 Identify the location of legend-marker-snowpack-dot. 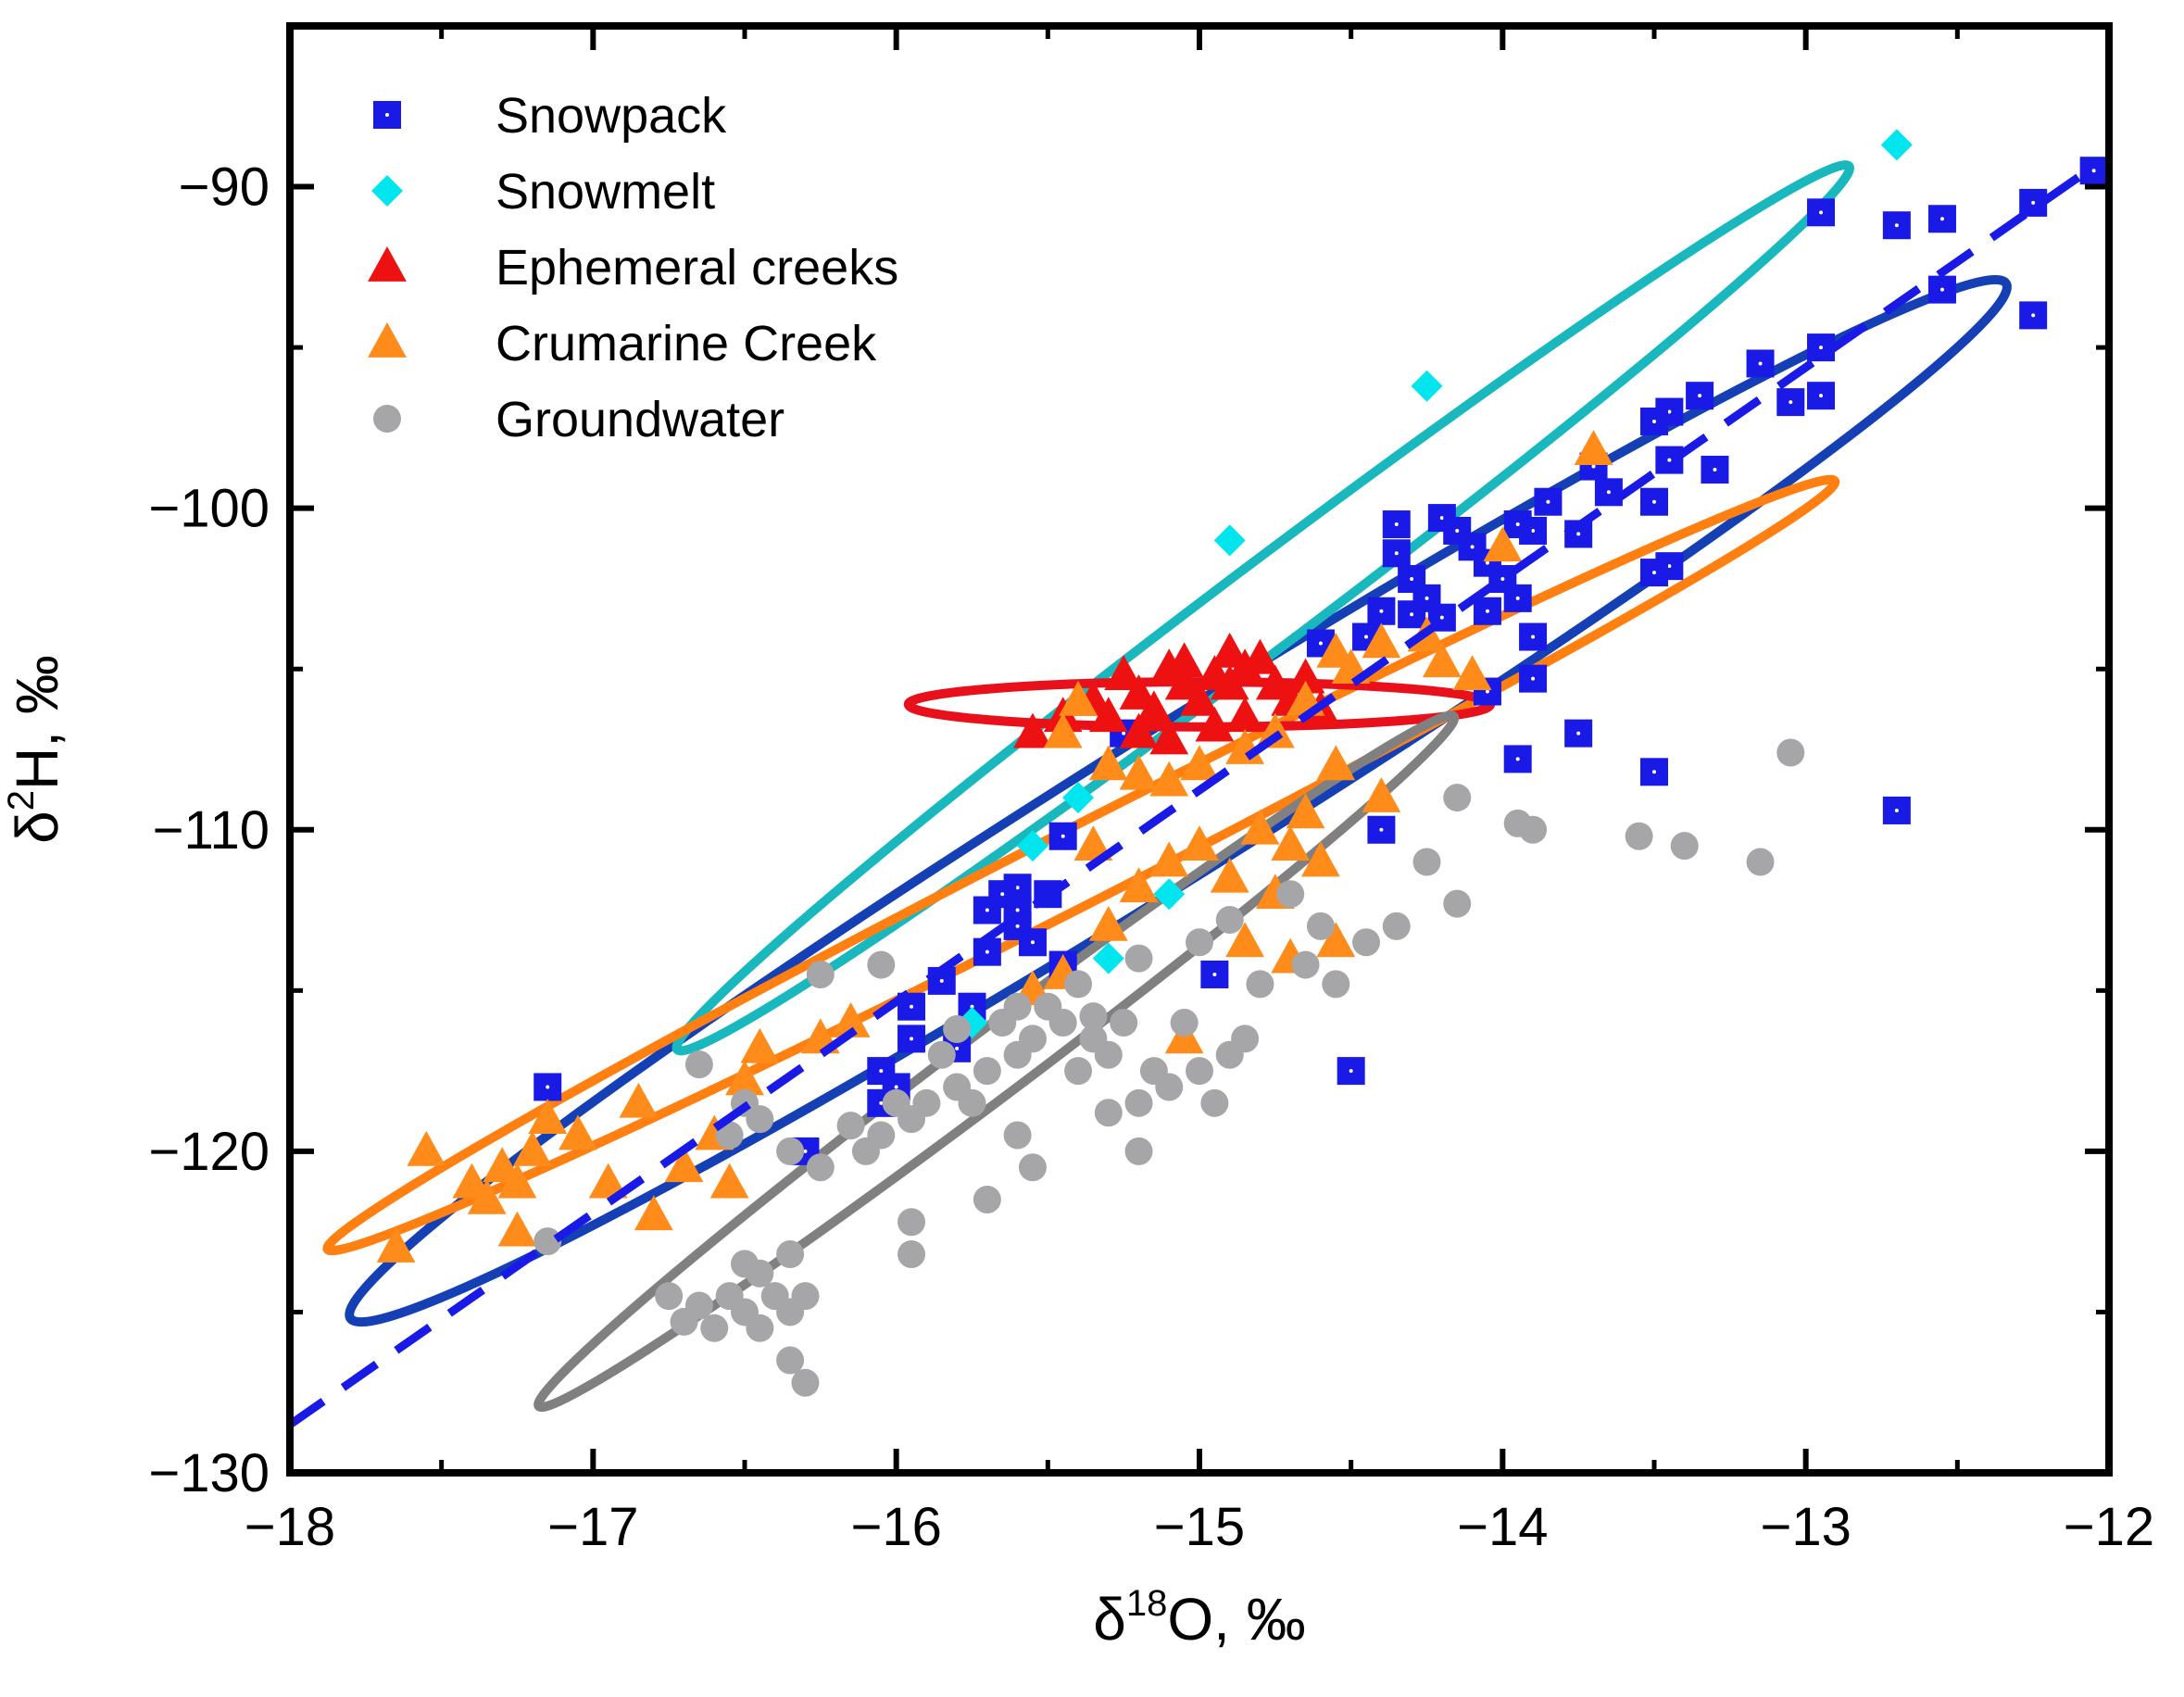
(387, 115).